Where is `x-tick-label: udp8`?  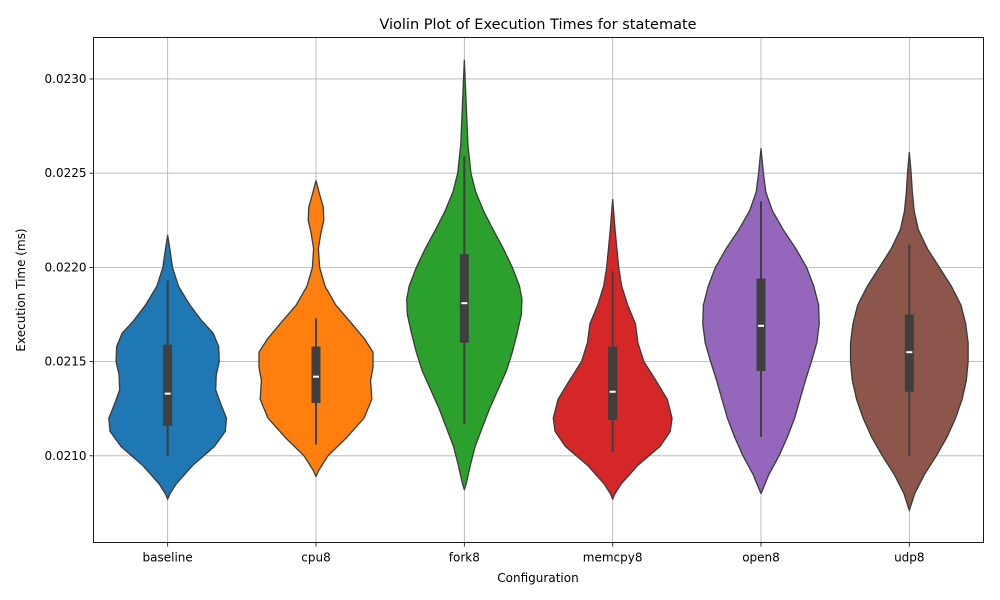
x-tick-label: udp8 is located at coordinates (909, 558).